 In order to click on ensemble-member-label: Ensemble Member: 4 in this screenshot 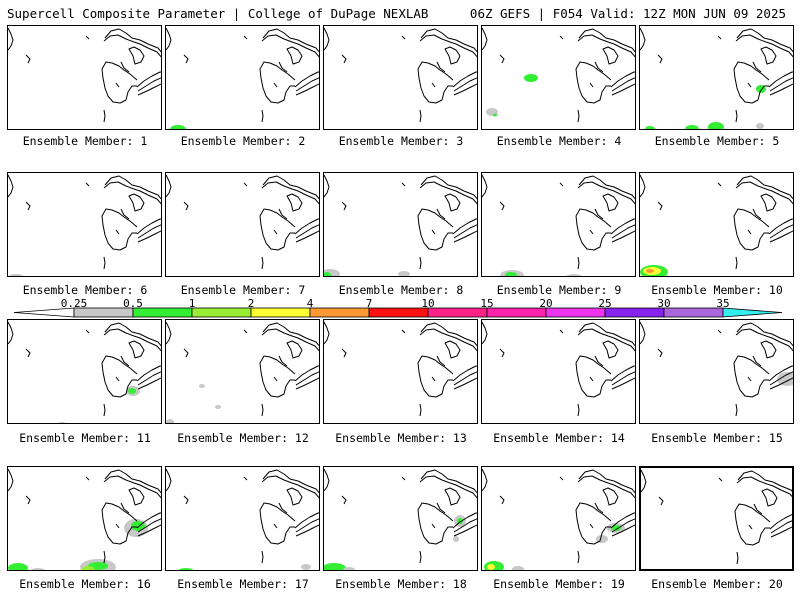, I will do `click(559, 141)`.